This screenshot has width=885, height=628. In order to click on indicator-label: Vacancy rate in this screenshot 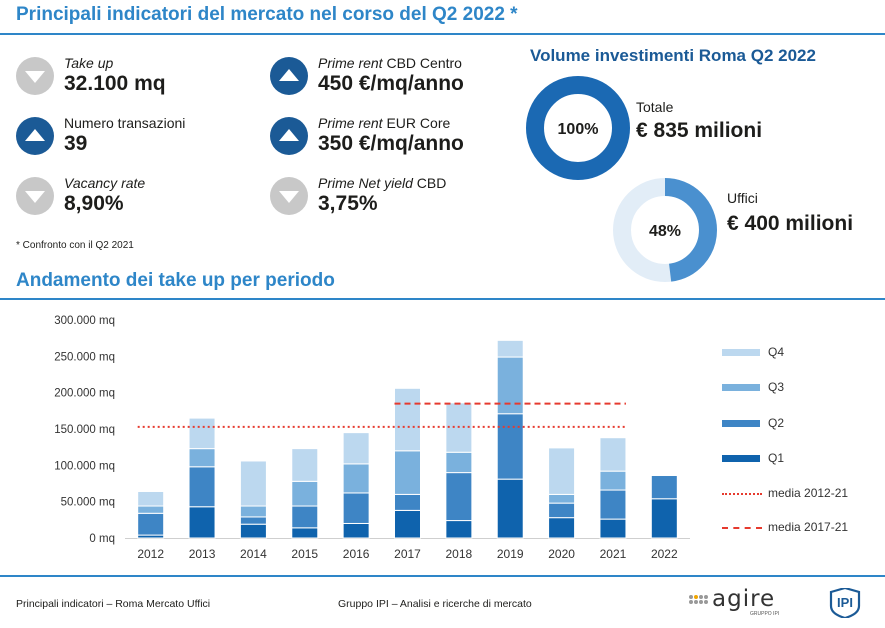, I will do `click(105, 183)`.